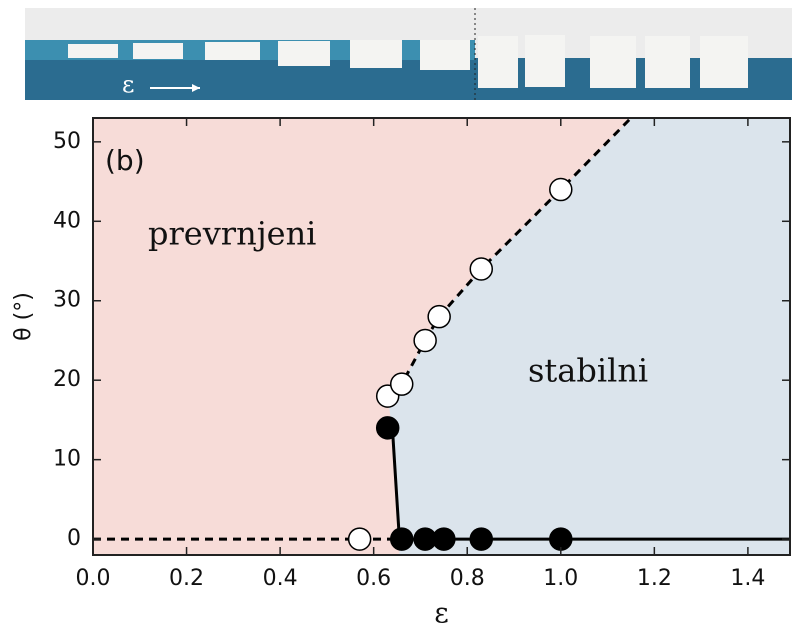 The image size is (792, 633). Describe the element at coordinates (196, 88) in the screenshot. I see `photo-arrowhead` at that location.